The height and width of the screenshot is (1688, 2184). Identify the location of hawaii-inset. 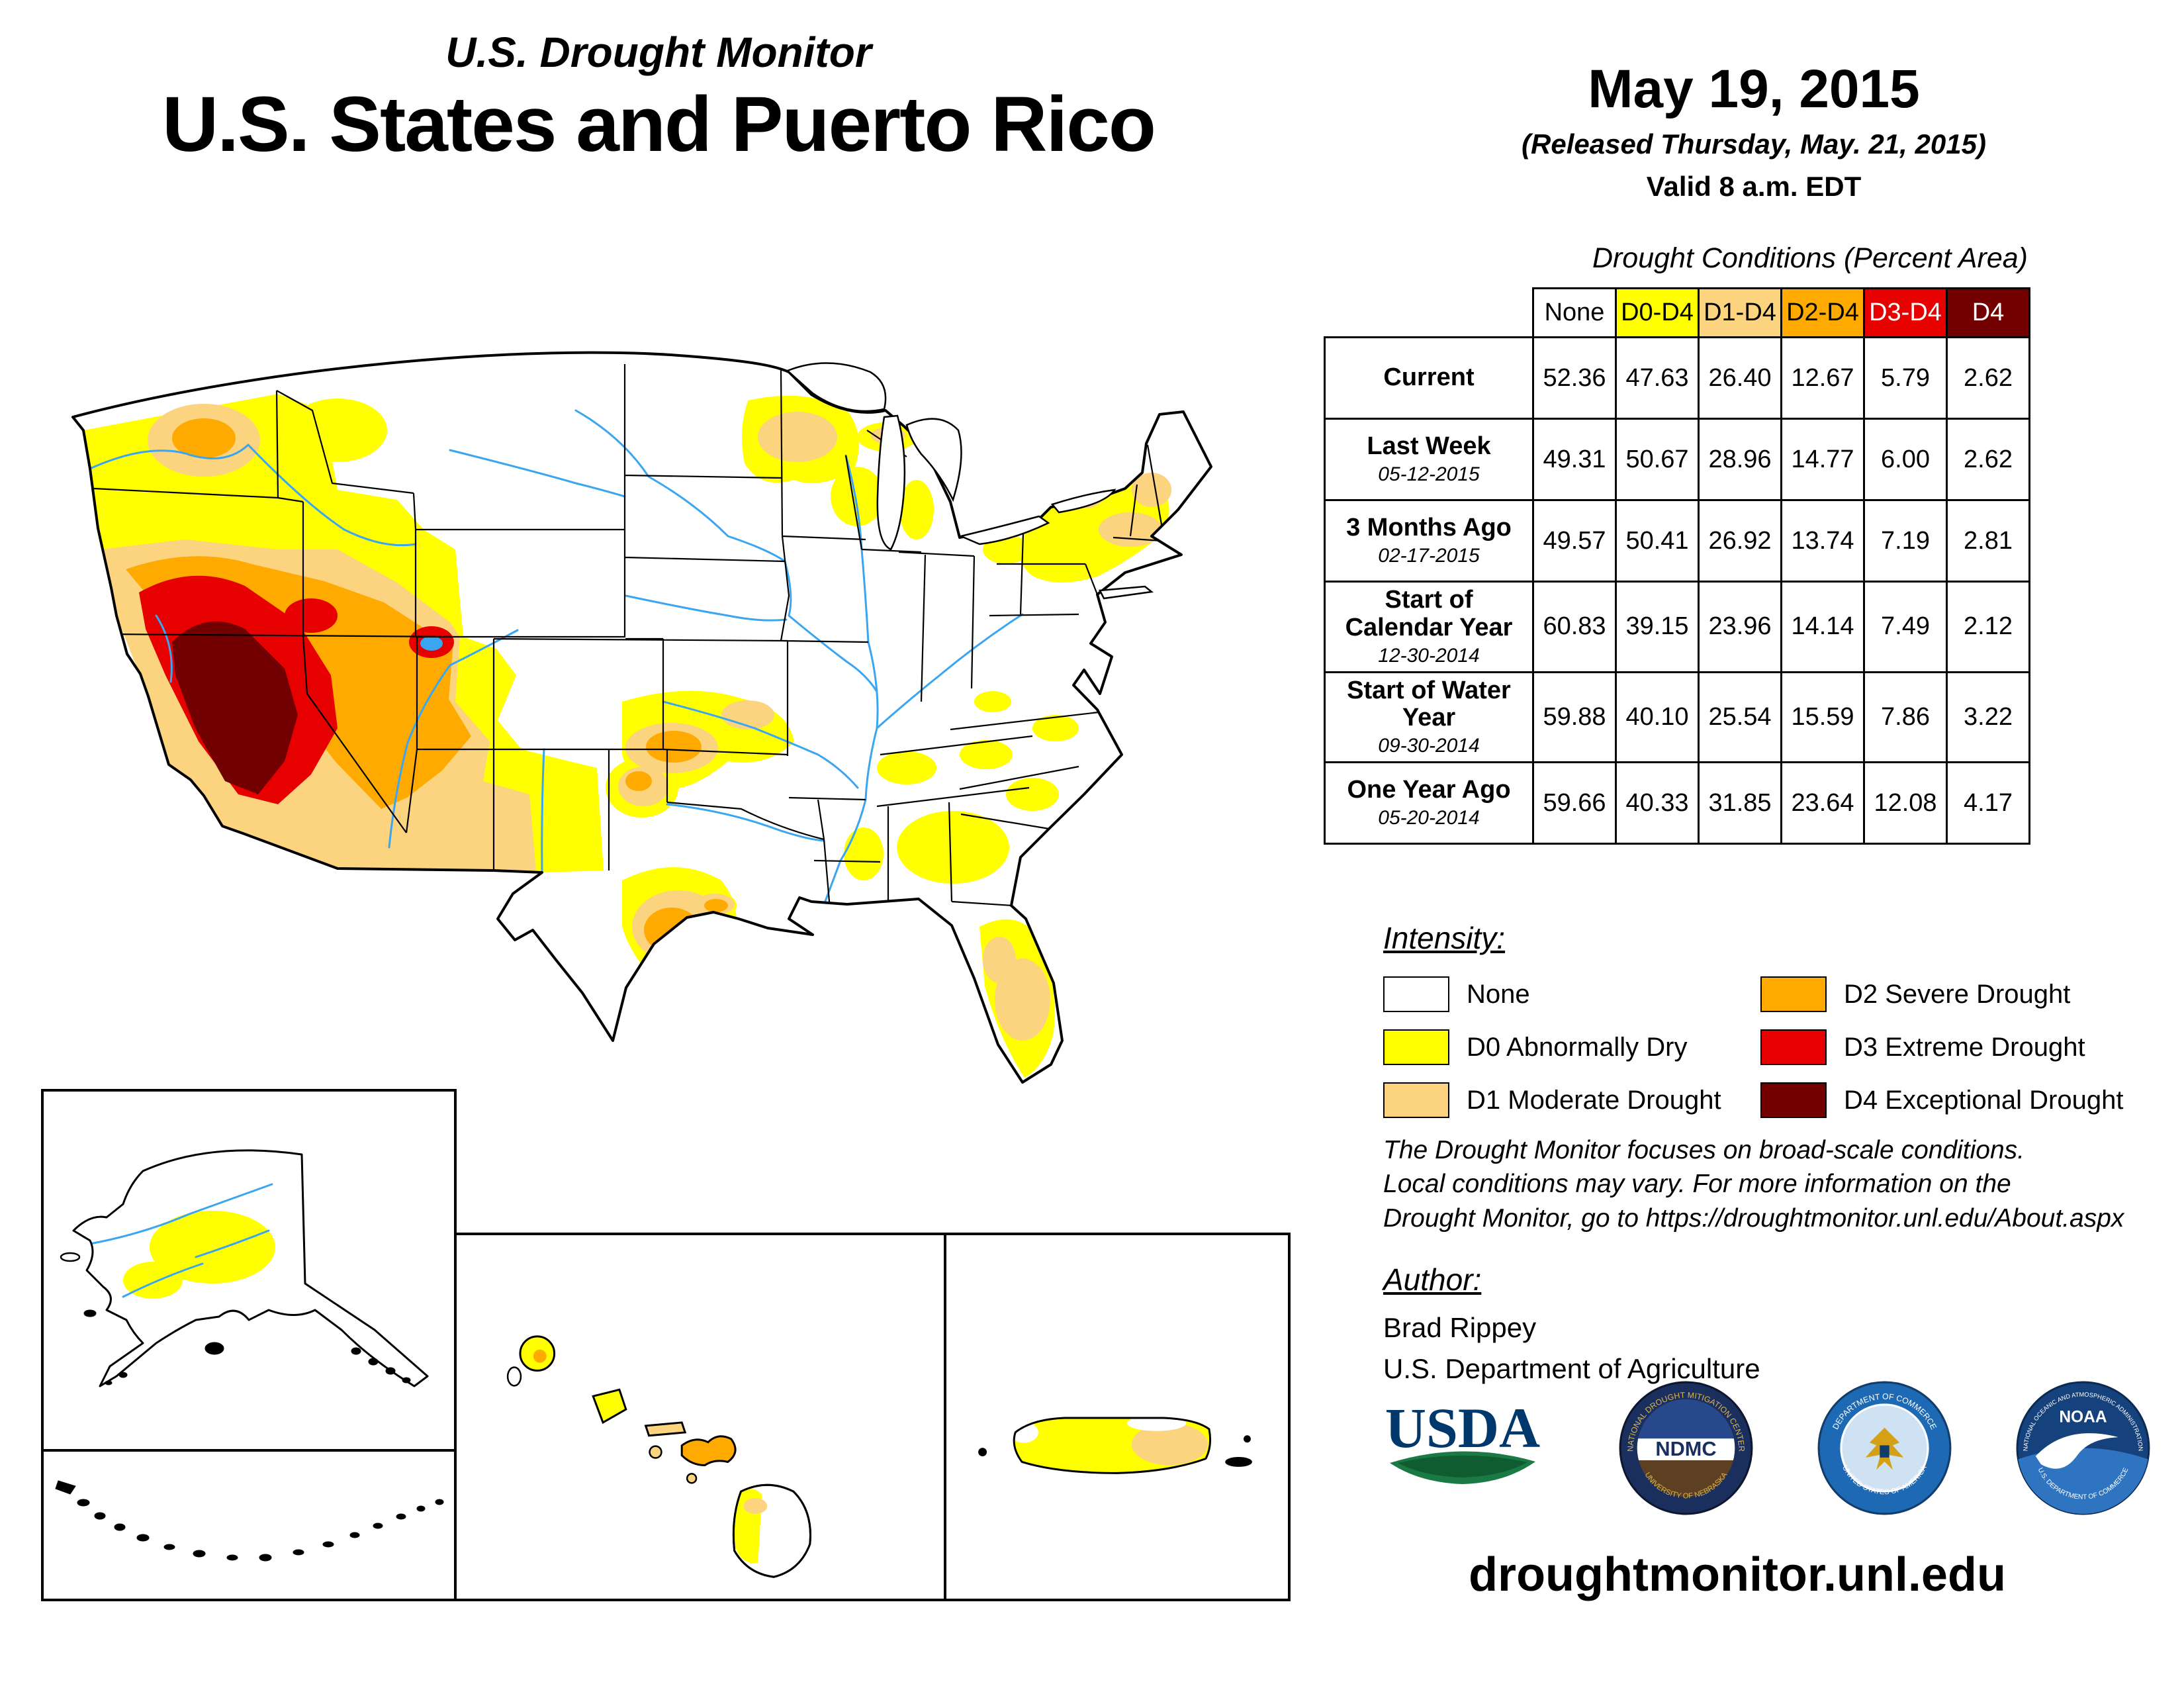
(701, 1417).